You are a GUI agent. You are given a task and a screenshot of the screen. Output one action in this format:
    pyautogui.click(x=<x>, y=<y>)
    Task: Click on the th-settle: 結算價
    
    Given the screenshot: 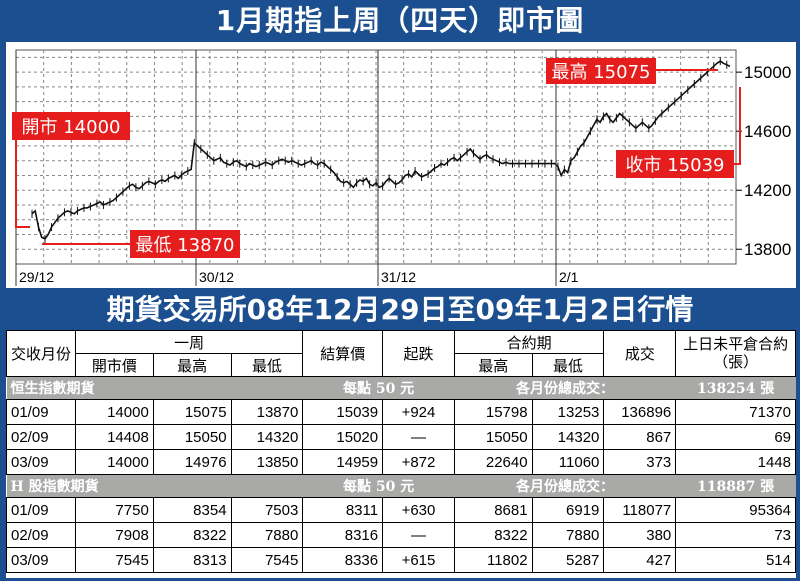 What is the action you would take?
    pyautogui.click(x=343, y=353)
    